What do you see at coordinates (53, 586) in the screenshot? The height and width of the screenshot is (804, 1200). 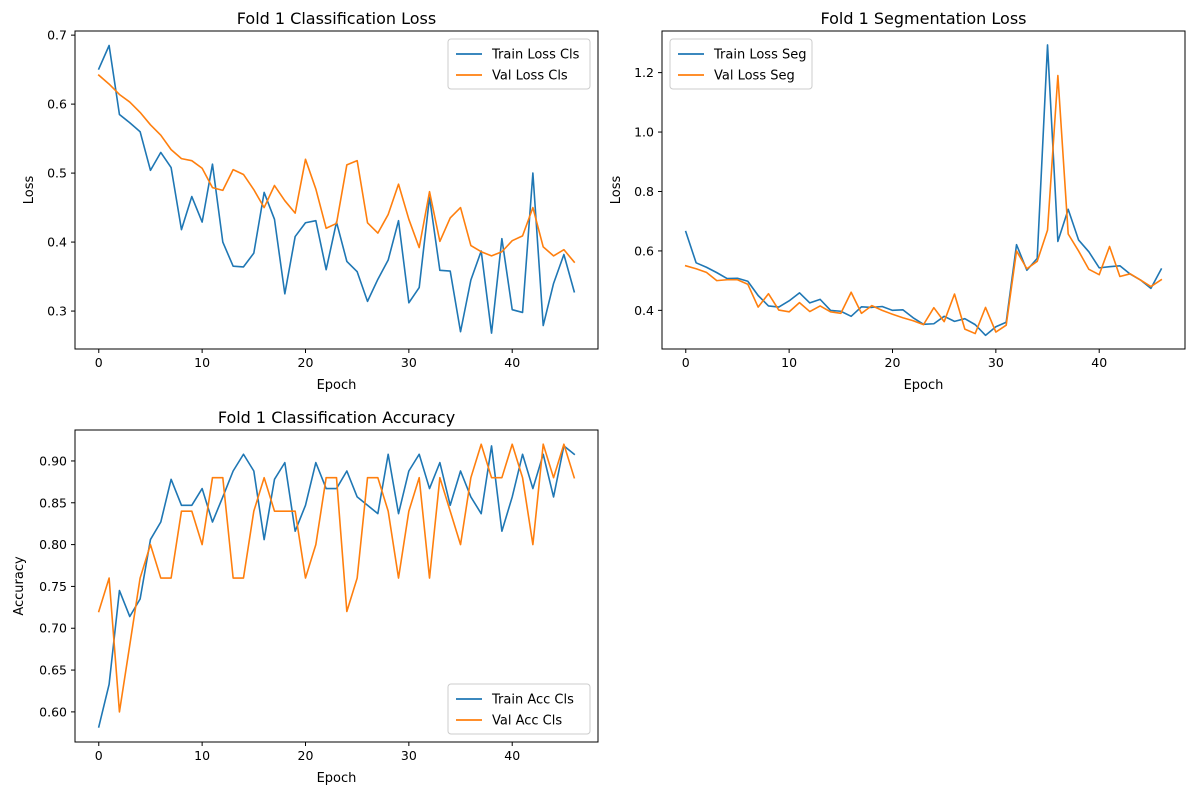 I see `y-tick-label: 0.75` at bounding box center [53, 586].